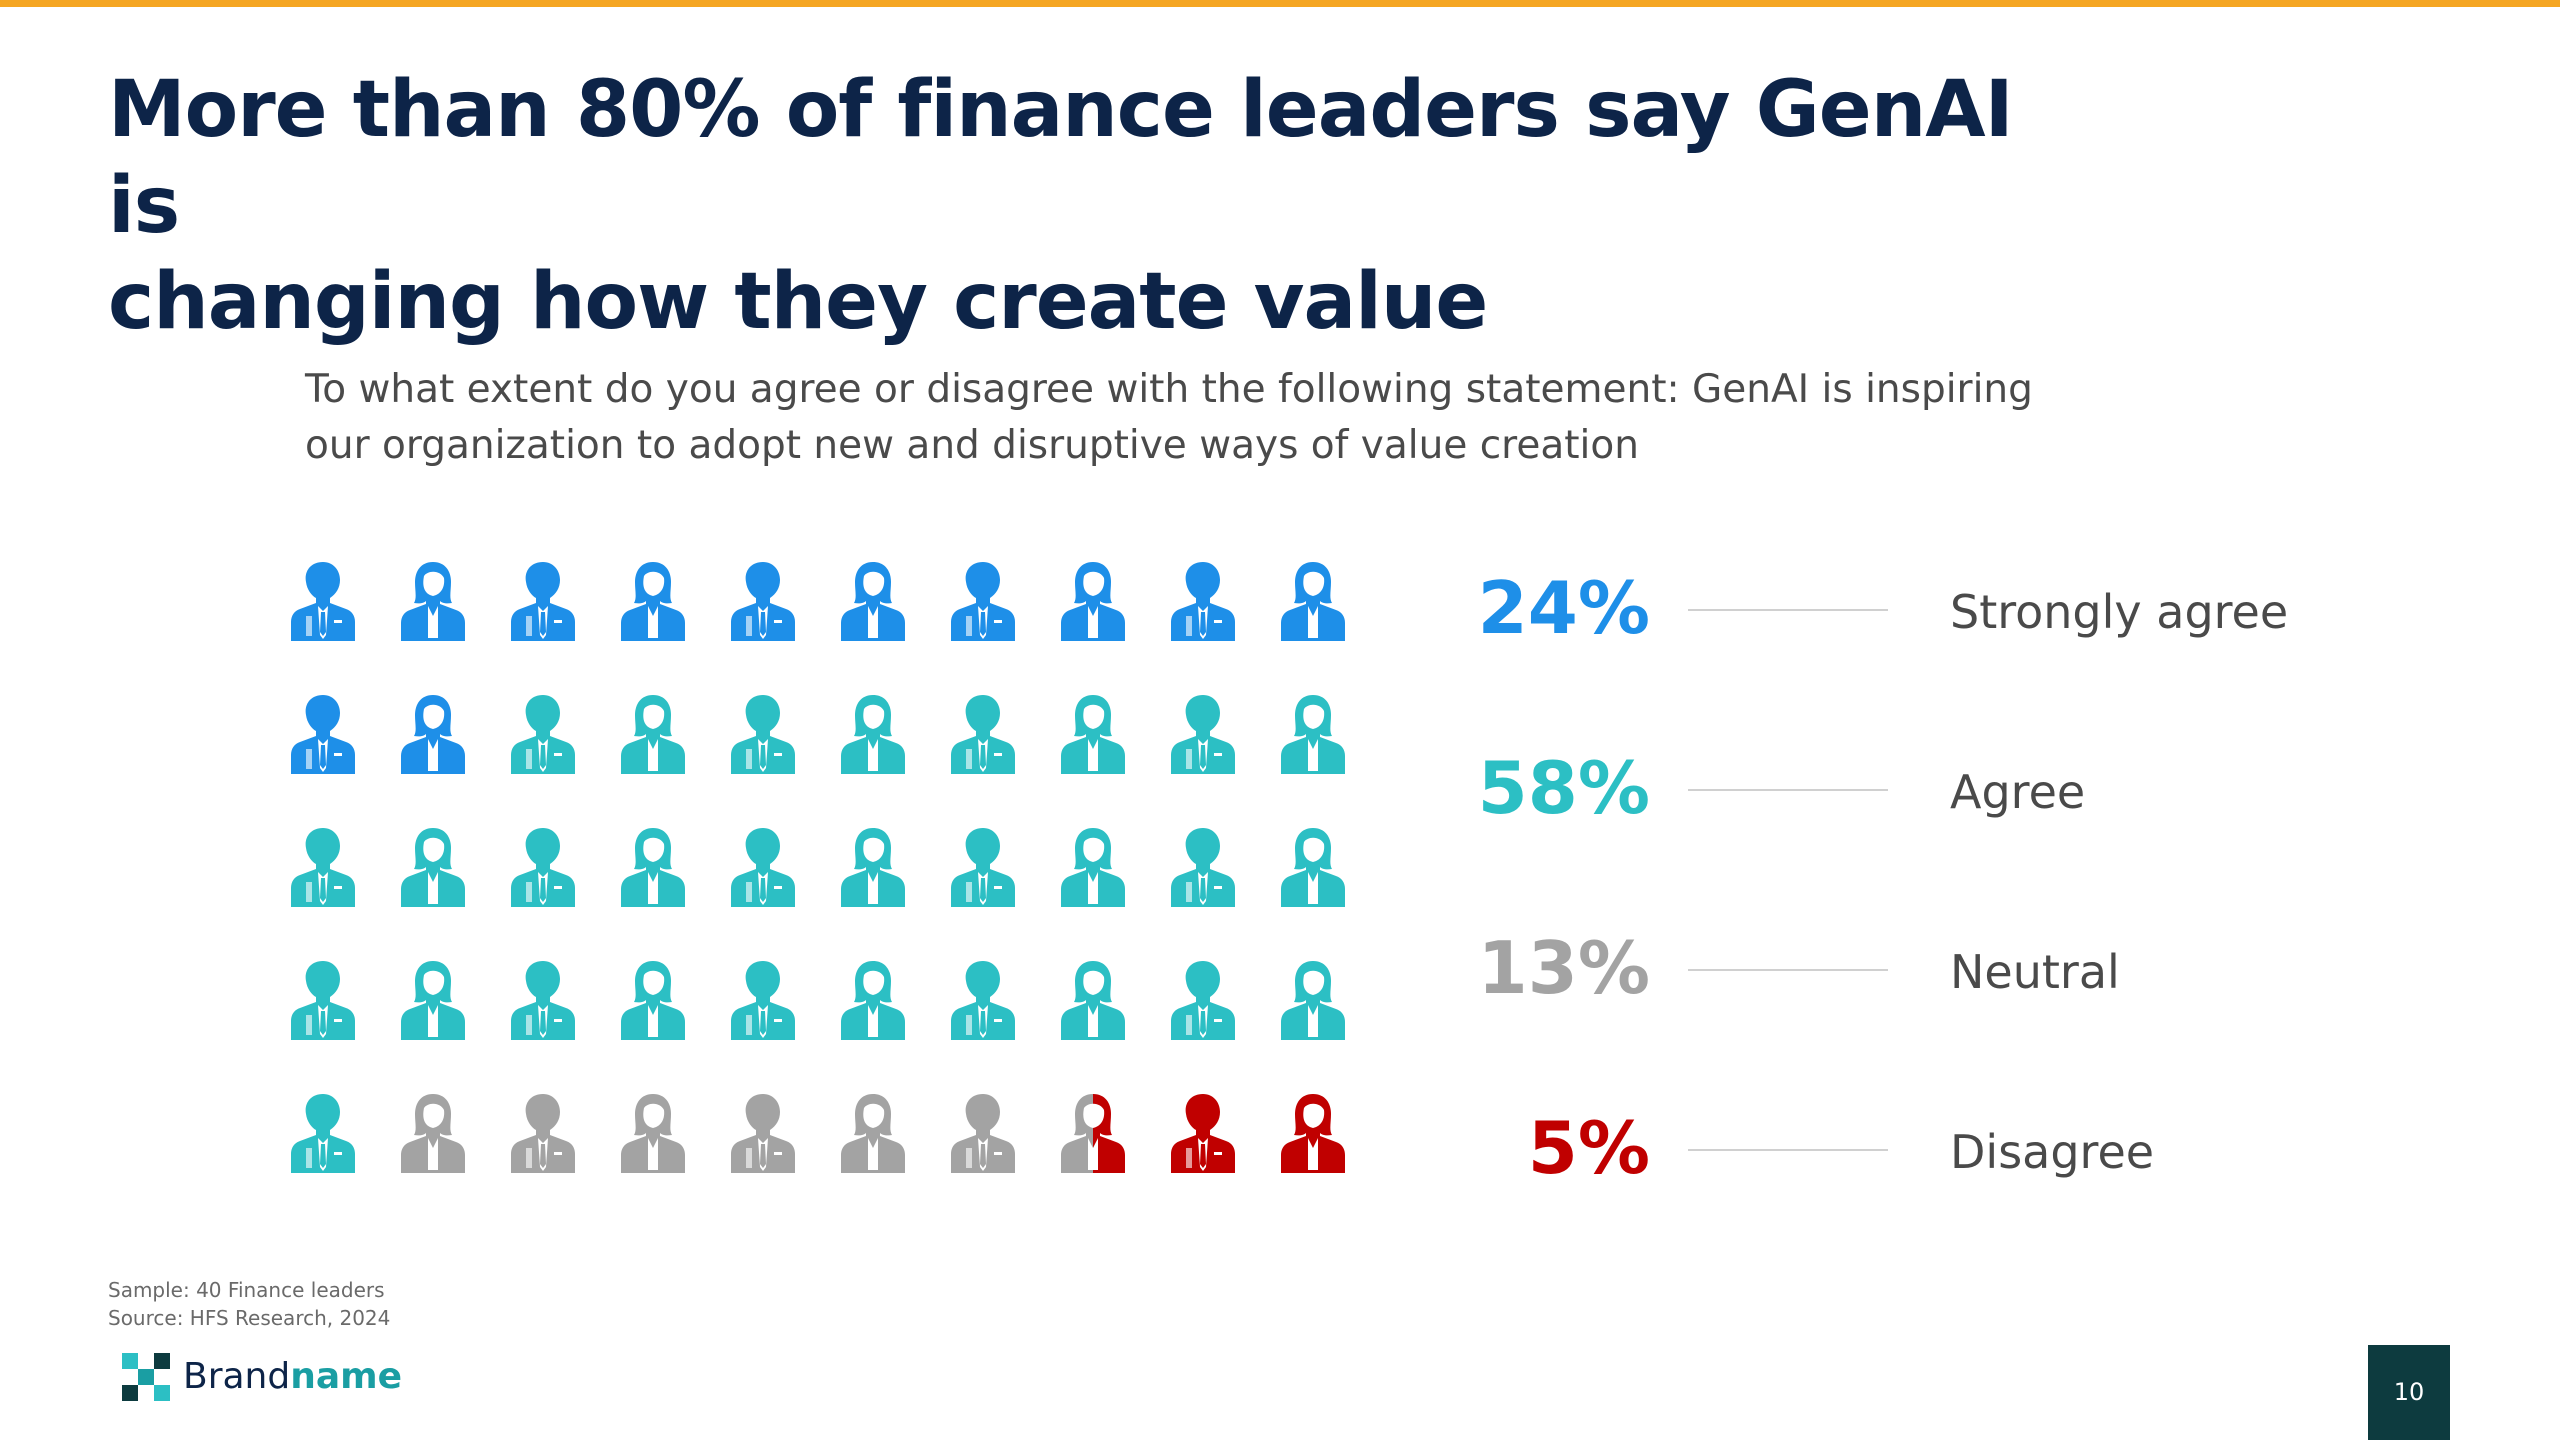 The width and height of the screenshot is (2560, 1440). I want to click on brand-logo-icon, so click(146, 1377).